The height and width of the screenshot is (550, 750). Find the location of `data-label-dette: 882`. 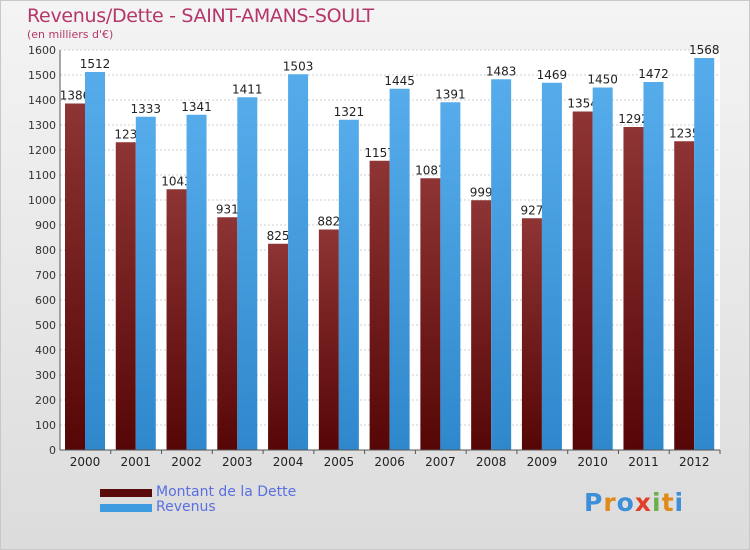

data-label-dette: 882 is located at coordinates (328, 222).